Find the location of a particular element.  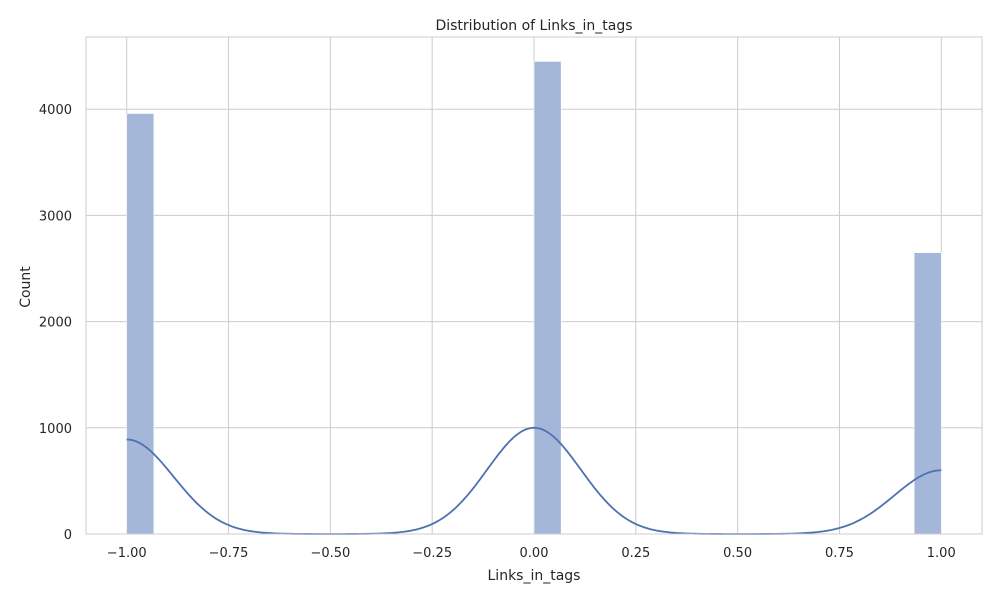

x-tick-label: 0.75 is located at coordinates (839, 553).